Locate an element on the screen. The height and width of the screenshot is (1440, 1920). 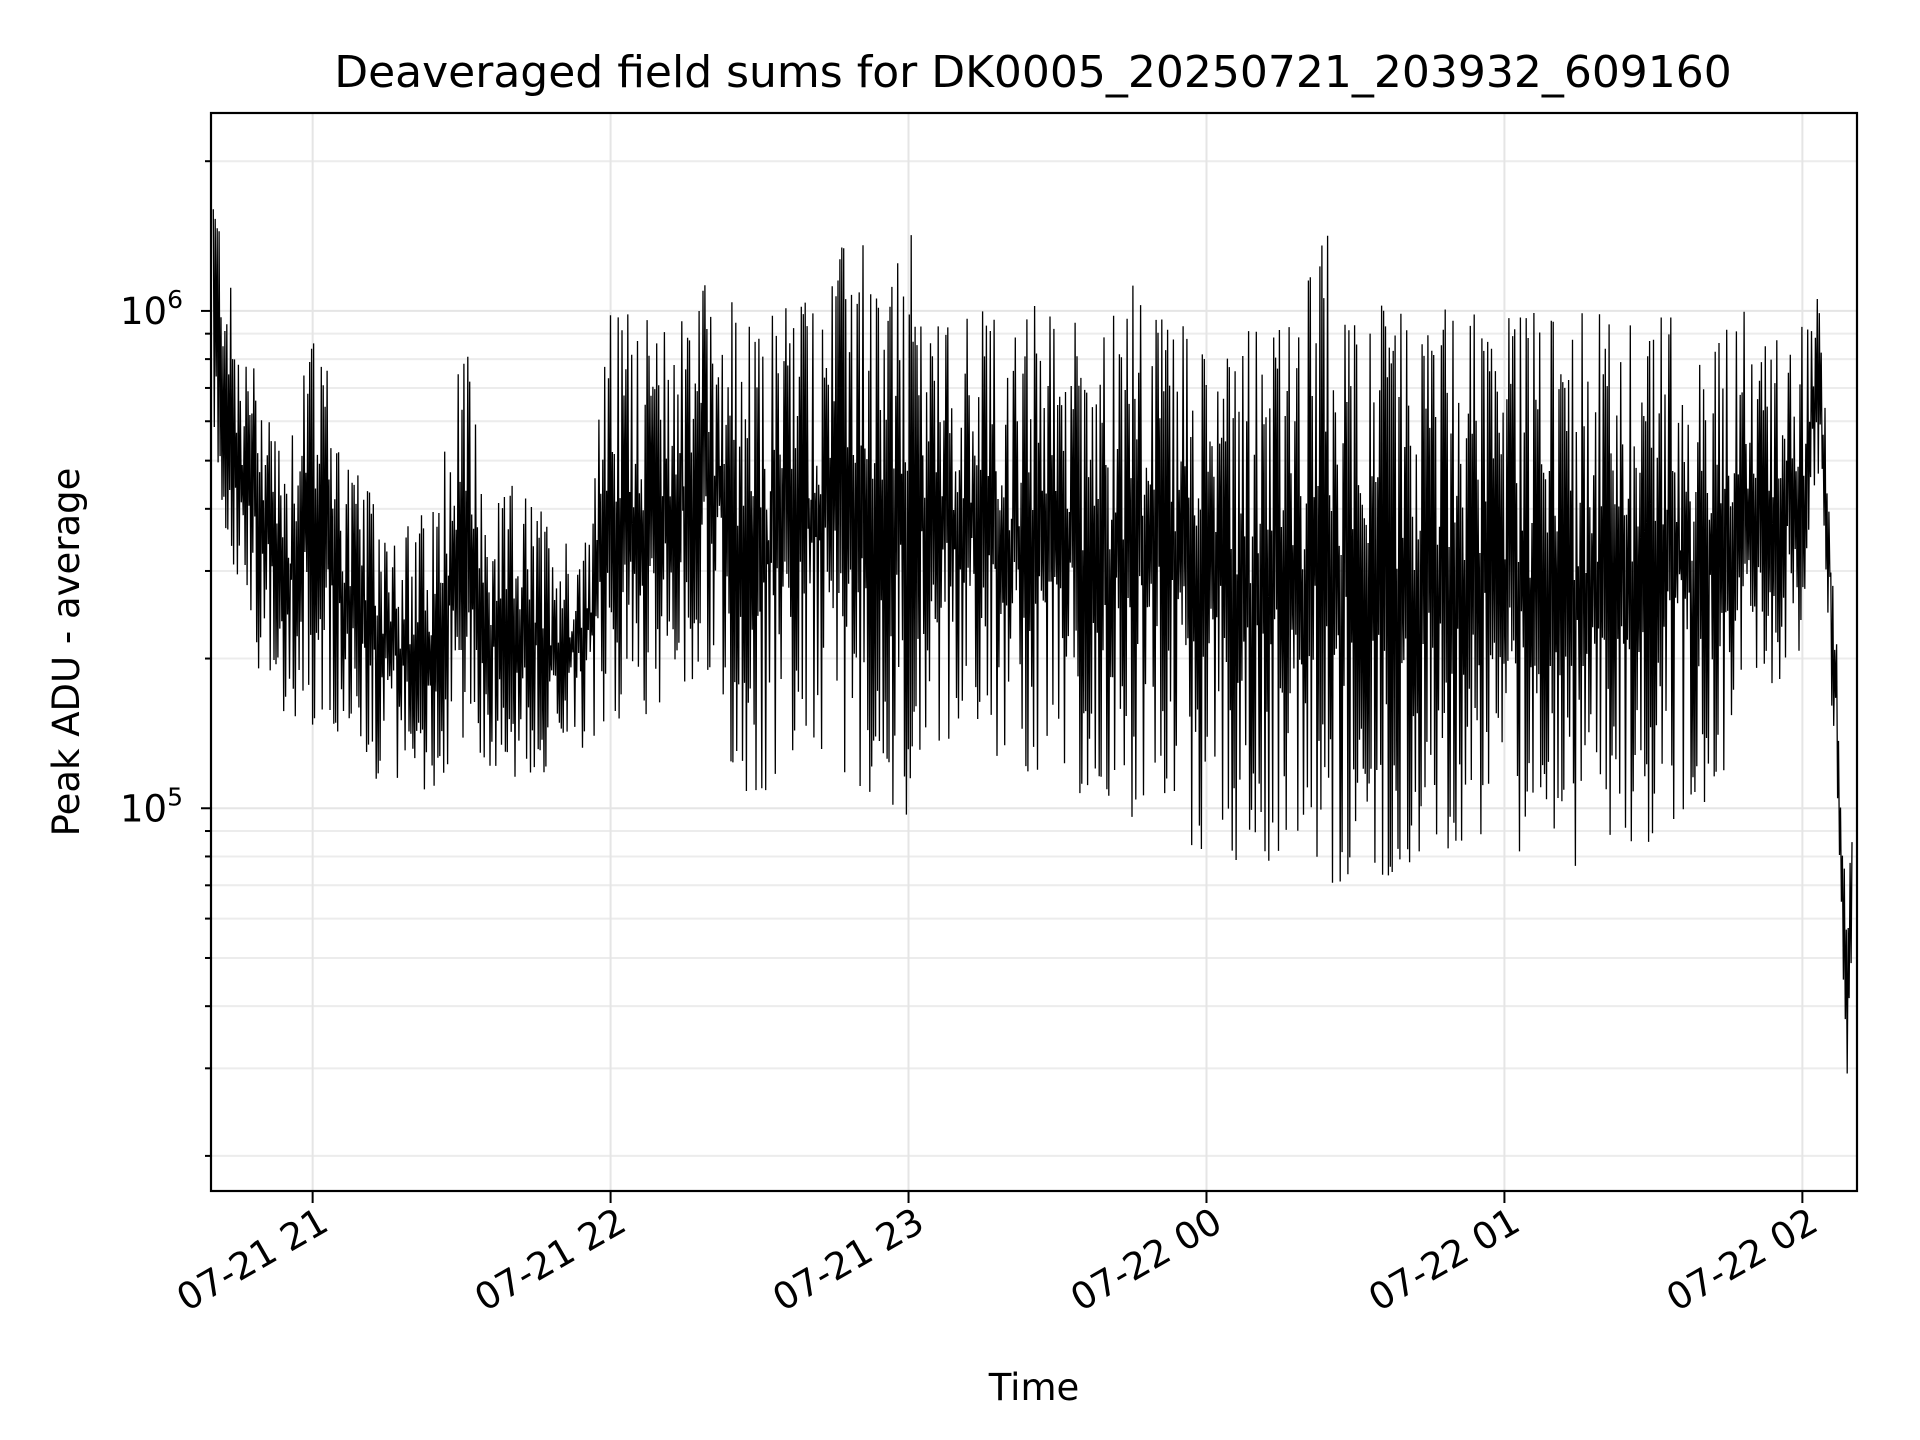
y-axis: 10⁵ 10⁶ is located at coordinates (165, 658).